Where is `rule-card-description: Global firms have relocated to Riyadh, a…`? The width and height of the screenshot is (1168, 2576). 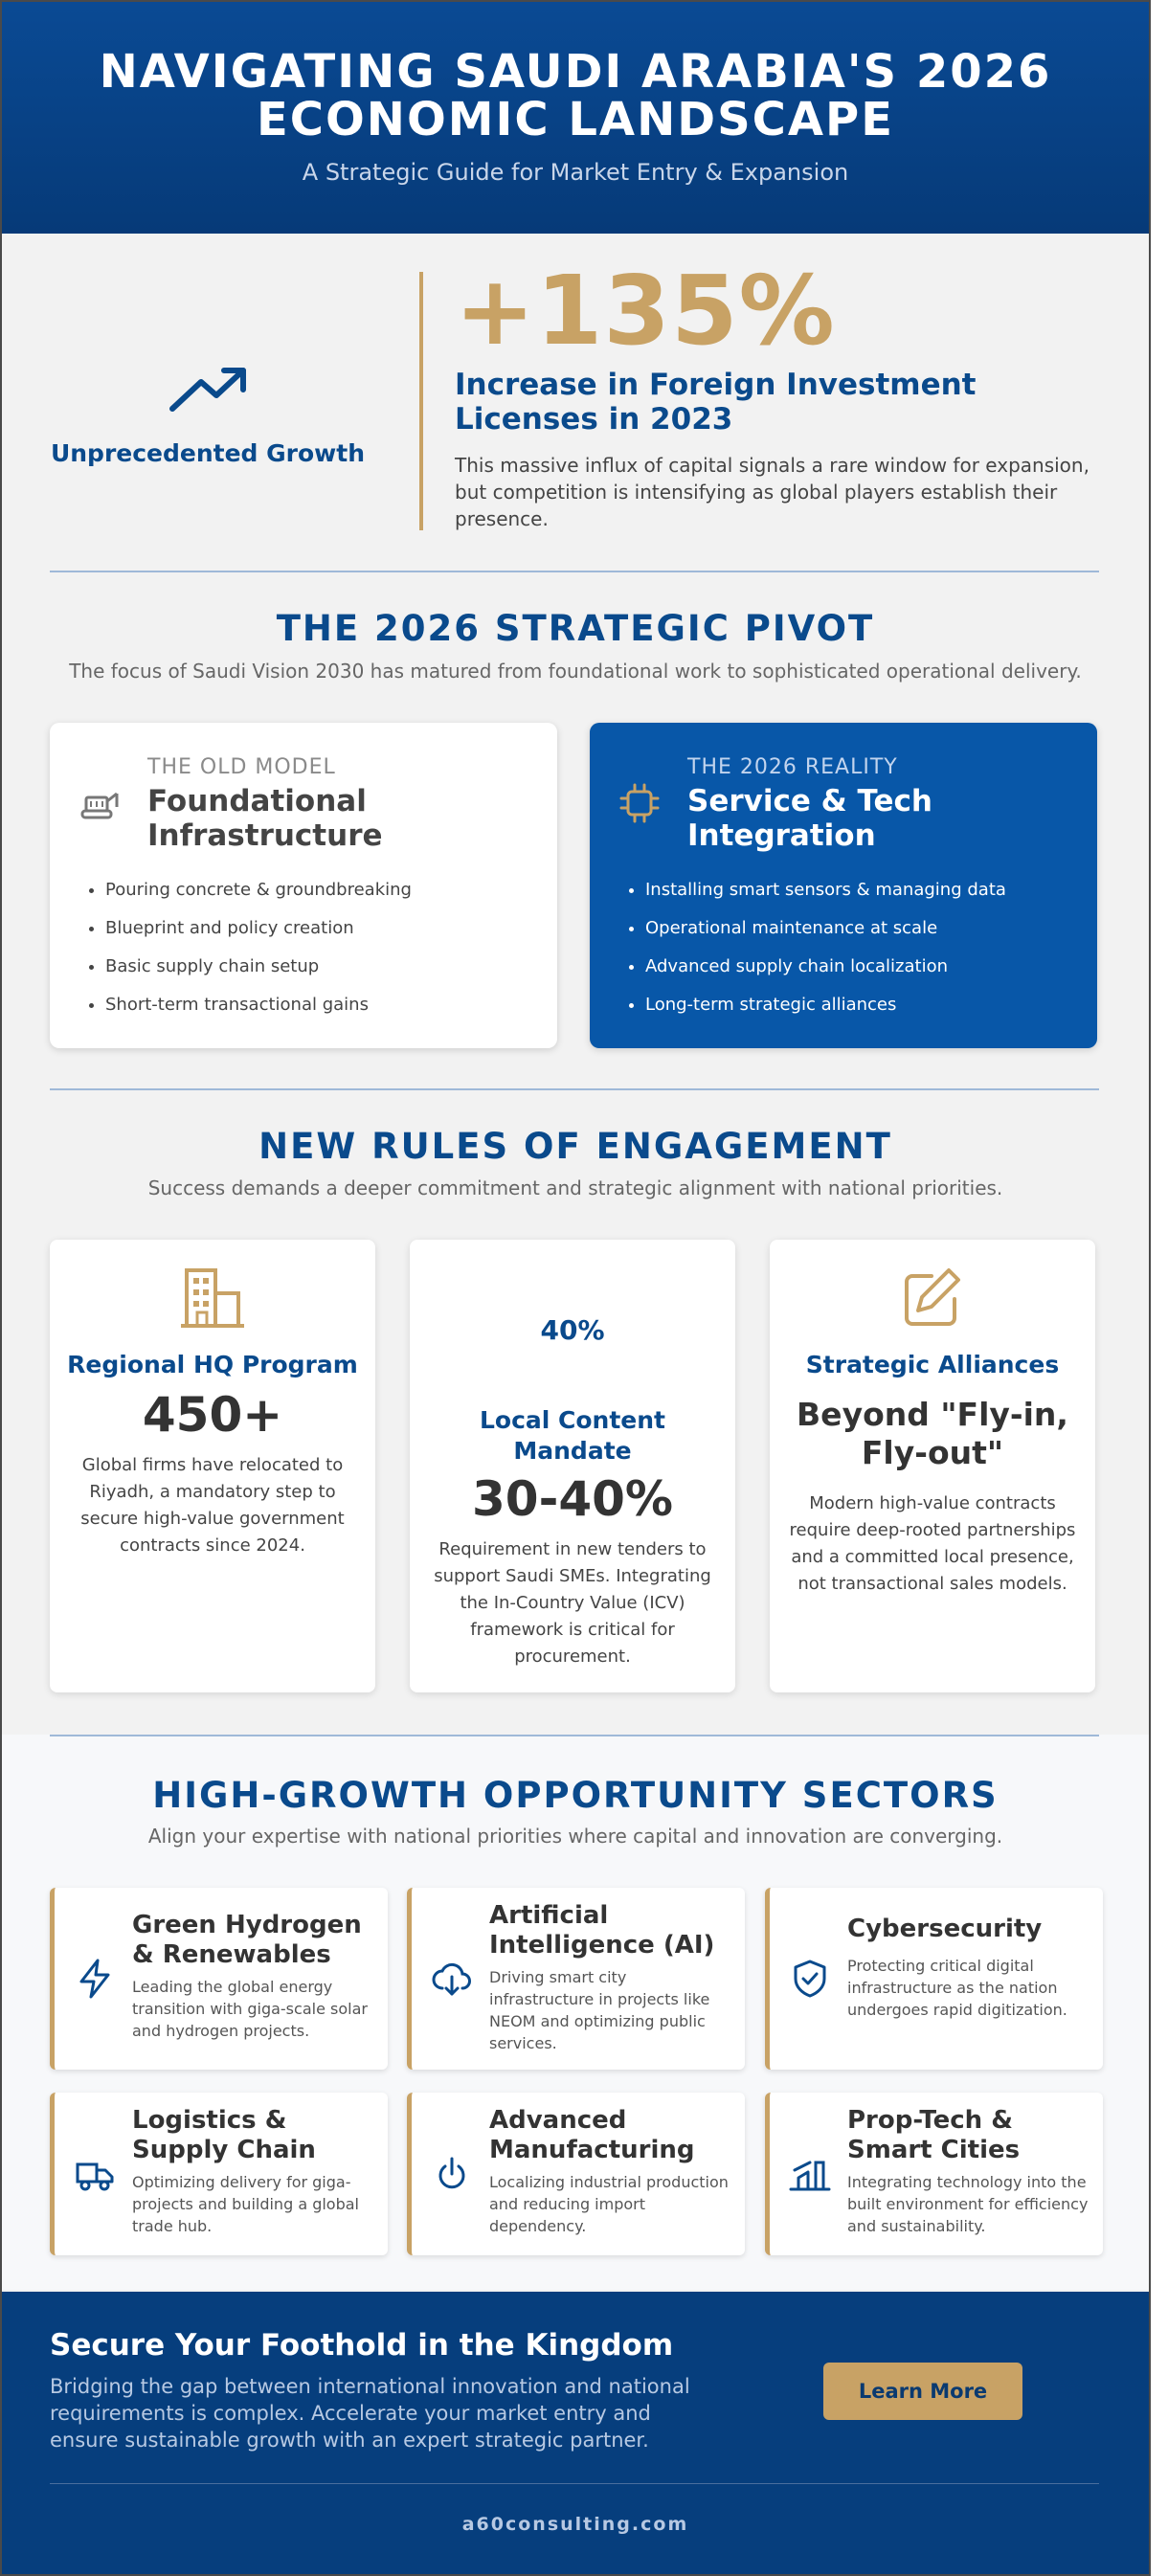 rule-card-description: Global firms have relocated to Riyadh, a… is located at coordinates (212, 1506).